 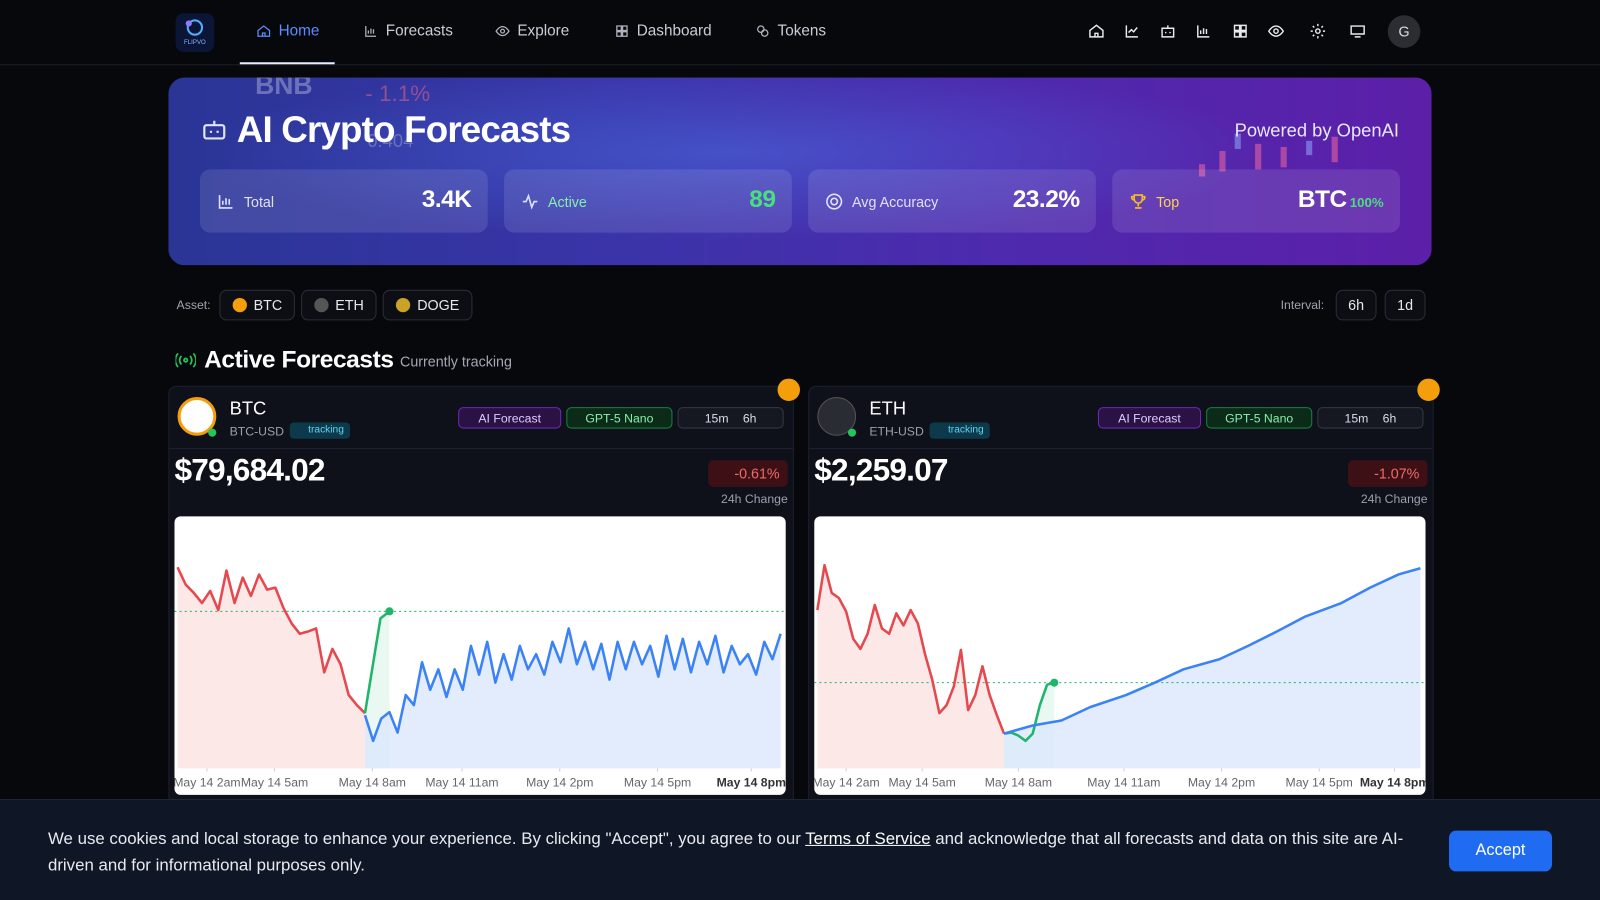 What do you see at coordinates (207, 783) in the screenshot?
I see `x-tick-label: May 14 2am` at bounding box center [207, 783].